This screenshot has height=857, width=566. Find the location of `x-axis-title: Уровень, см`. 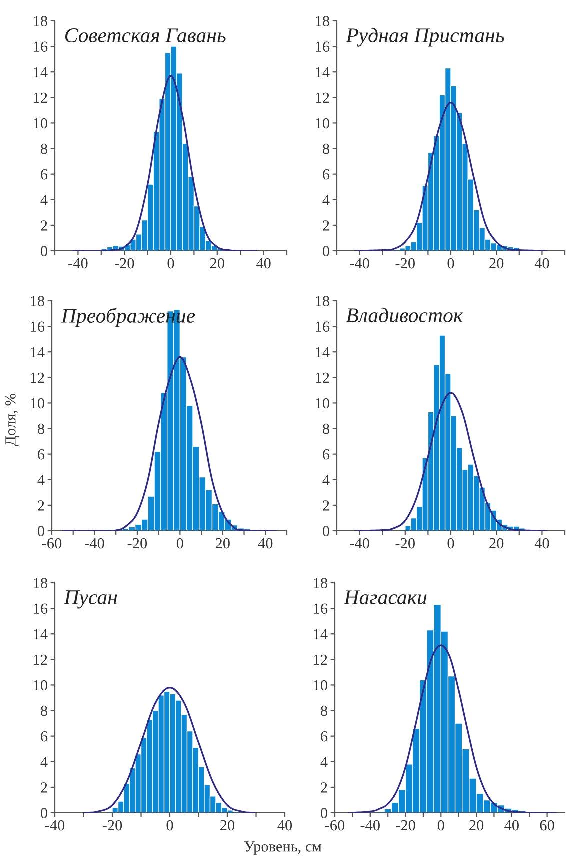

x-axis-title: Уровень, см is located at coordinates (283, 848).